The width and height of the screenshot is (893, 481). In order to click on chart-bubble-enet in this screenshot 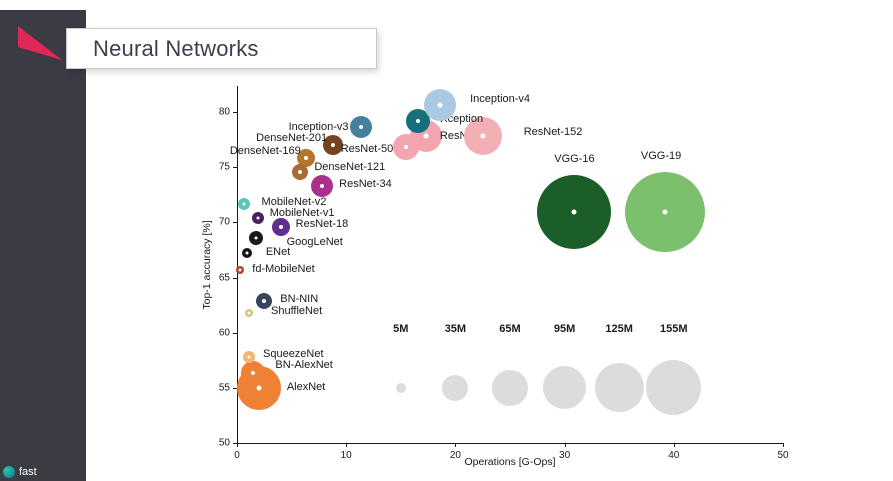, I will do `click(246, 253)`.